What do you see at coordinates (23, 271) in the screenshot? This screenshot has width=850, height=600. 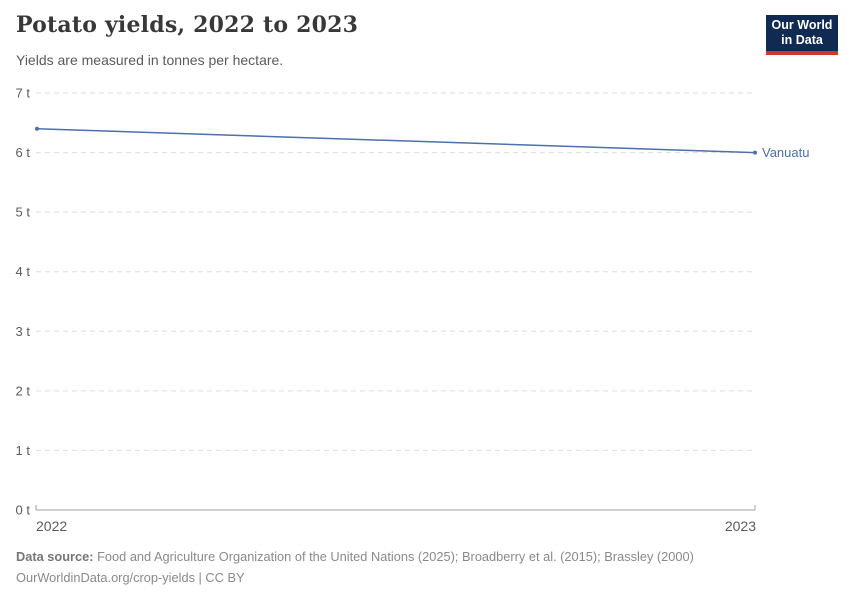 I see `y-tick-label: 4 t` at bounding box center [23, 271].